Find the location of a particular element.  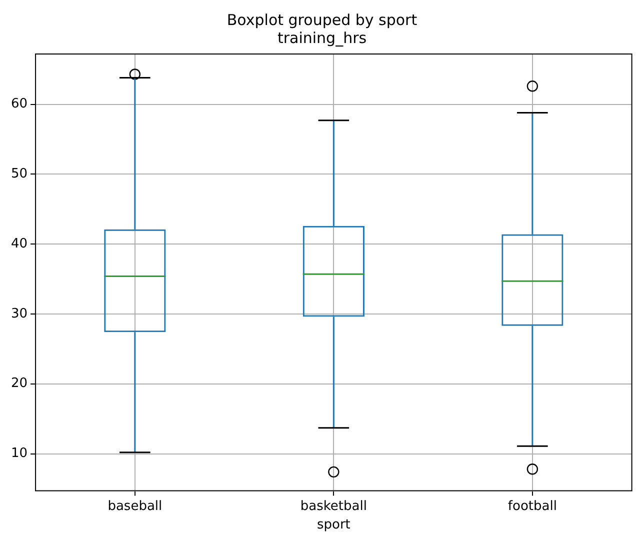

x-axis-title: sport is located at coordinates (333, 525).